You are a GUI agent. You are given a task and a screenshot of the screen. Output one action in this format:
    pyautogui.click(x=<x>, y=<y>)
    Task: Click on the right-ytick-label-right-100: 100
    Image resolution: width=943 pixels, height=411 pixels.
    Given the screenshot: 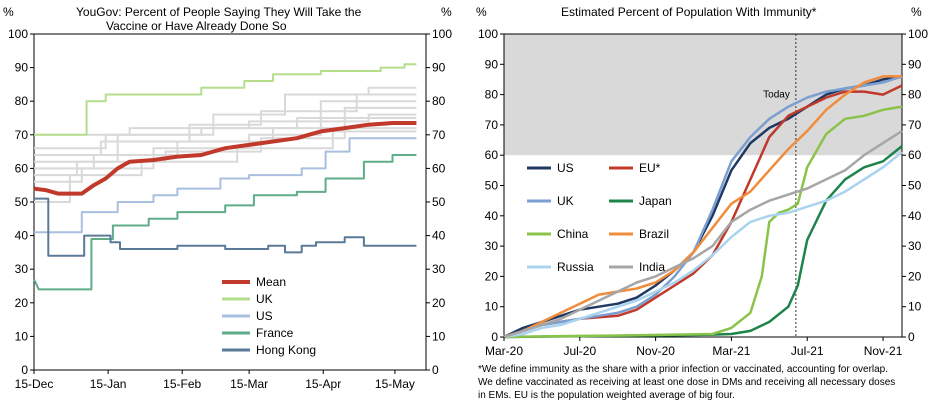 What is the action you would take?
    pyautogui.click(x=918, y=34)
    